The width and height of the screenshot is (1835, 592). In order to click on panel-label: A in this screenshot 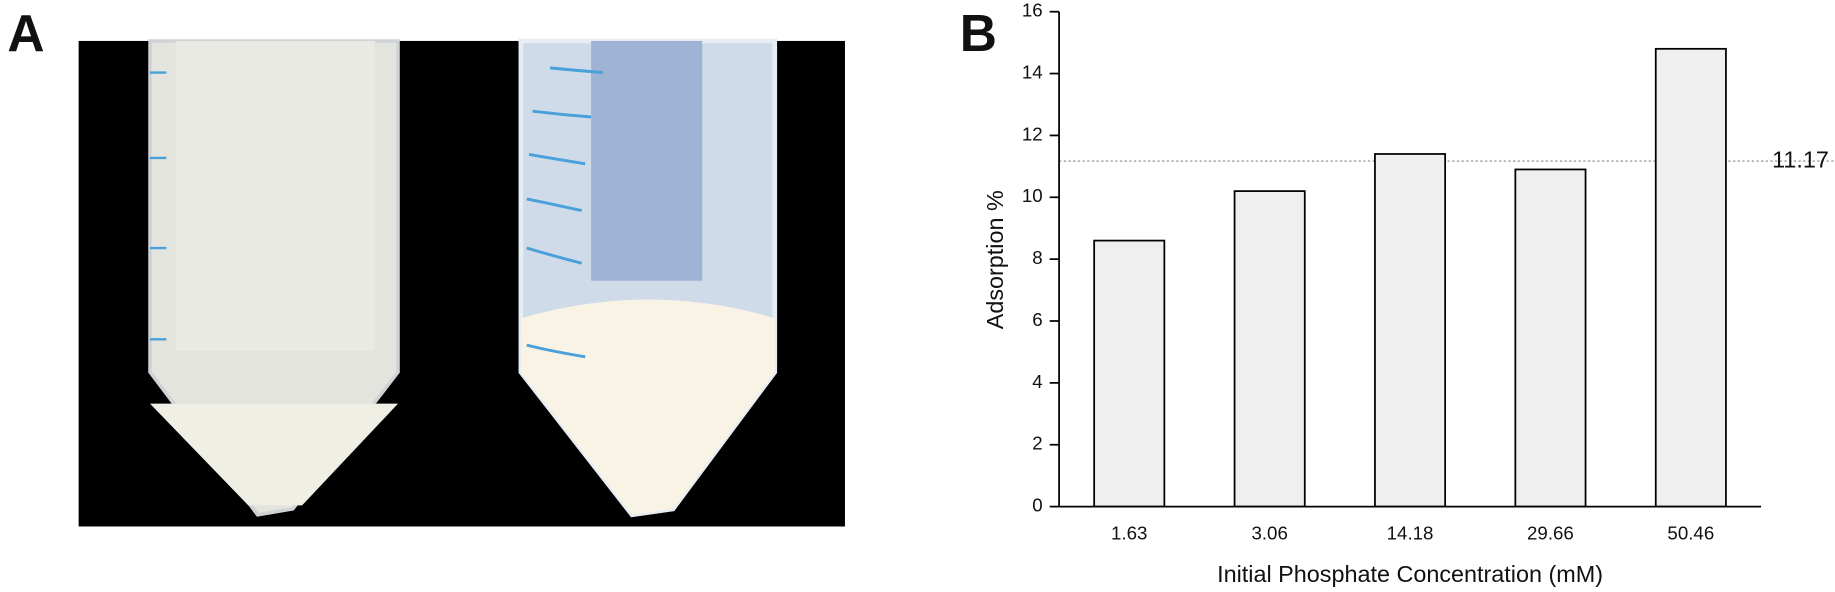, I will do `click(25, 33)`.